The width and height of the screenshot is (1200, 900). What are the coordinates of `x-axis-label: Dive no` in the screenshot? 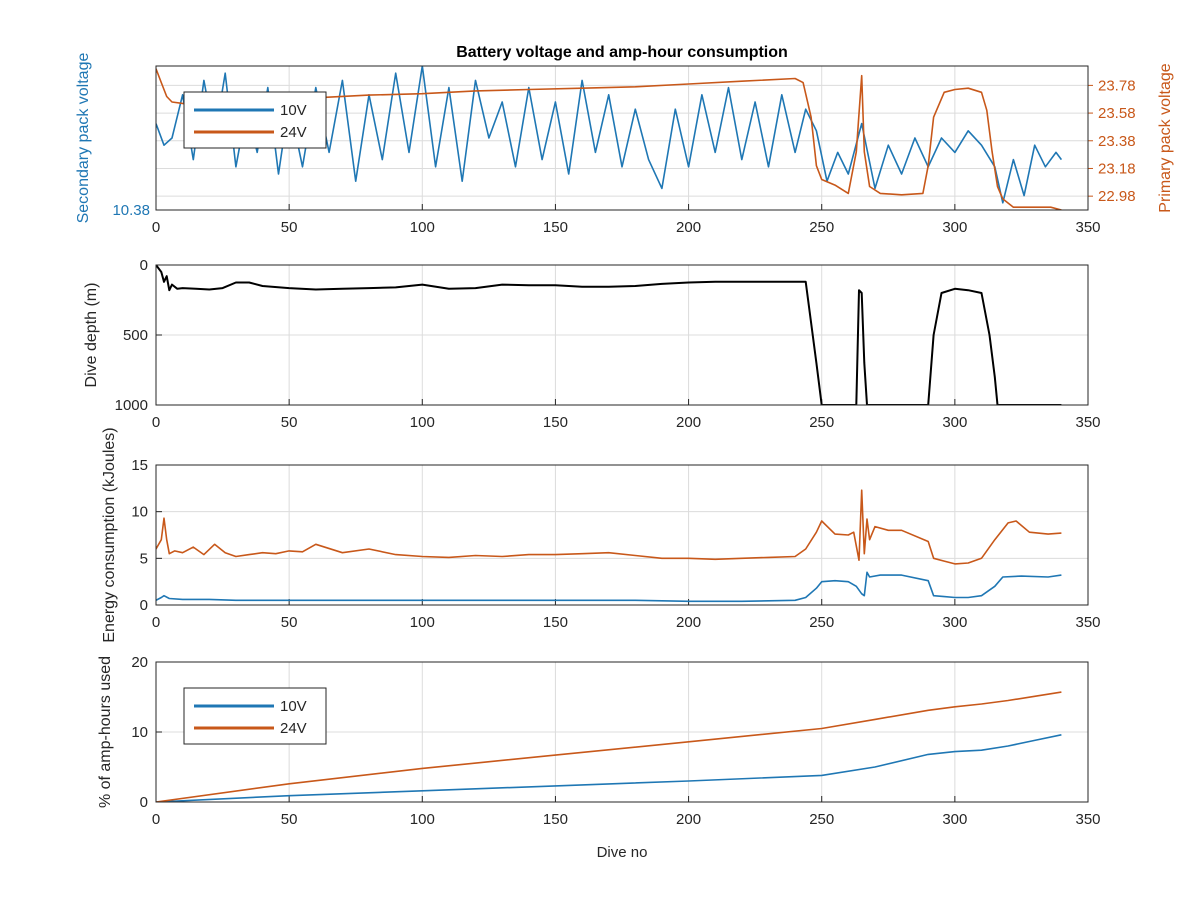 It's located at (622, 852).